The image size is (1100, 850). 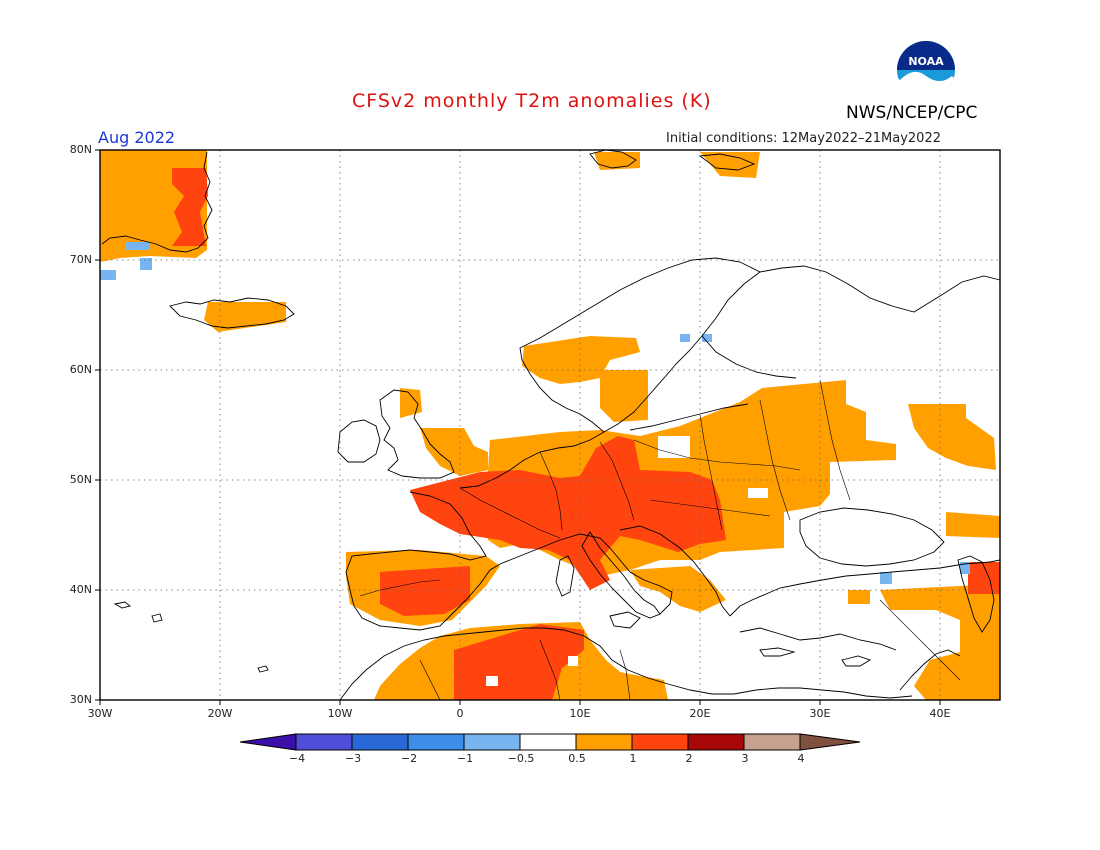 I want to click on lon-label-30e: 30E, so click(x=820, y=713).